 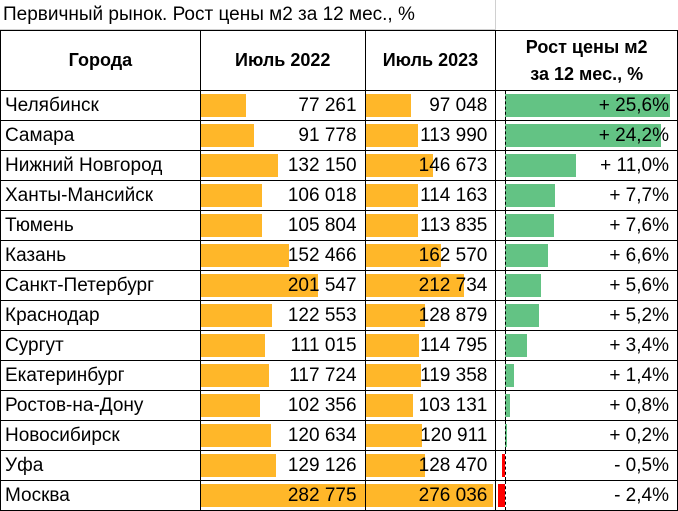 I want to click on growth-value: + 25,6%, so click(x=633, y=105).